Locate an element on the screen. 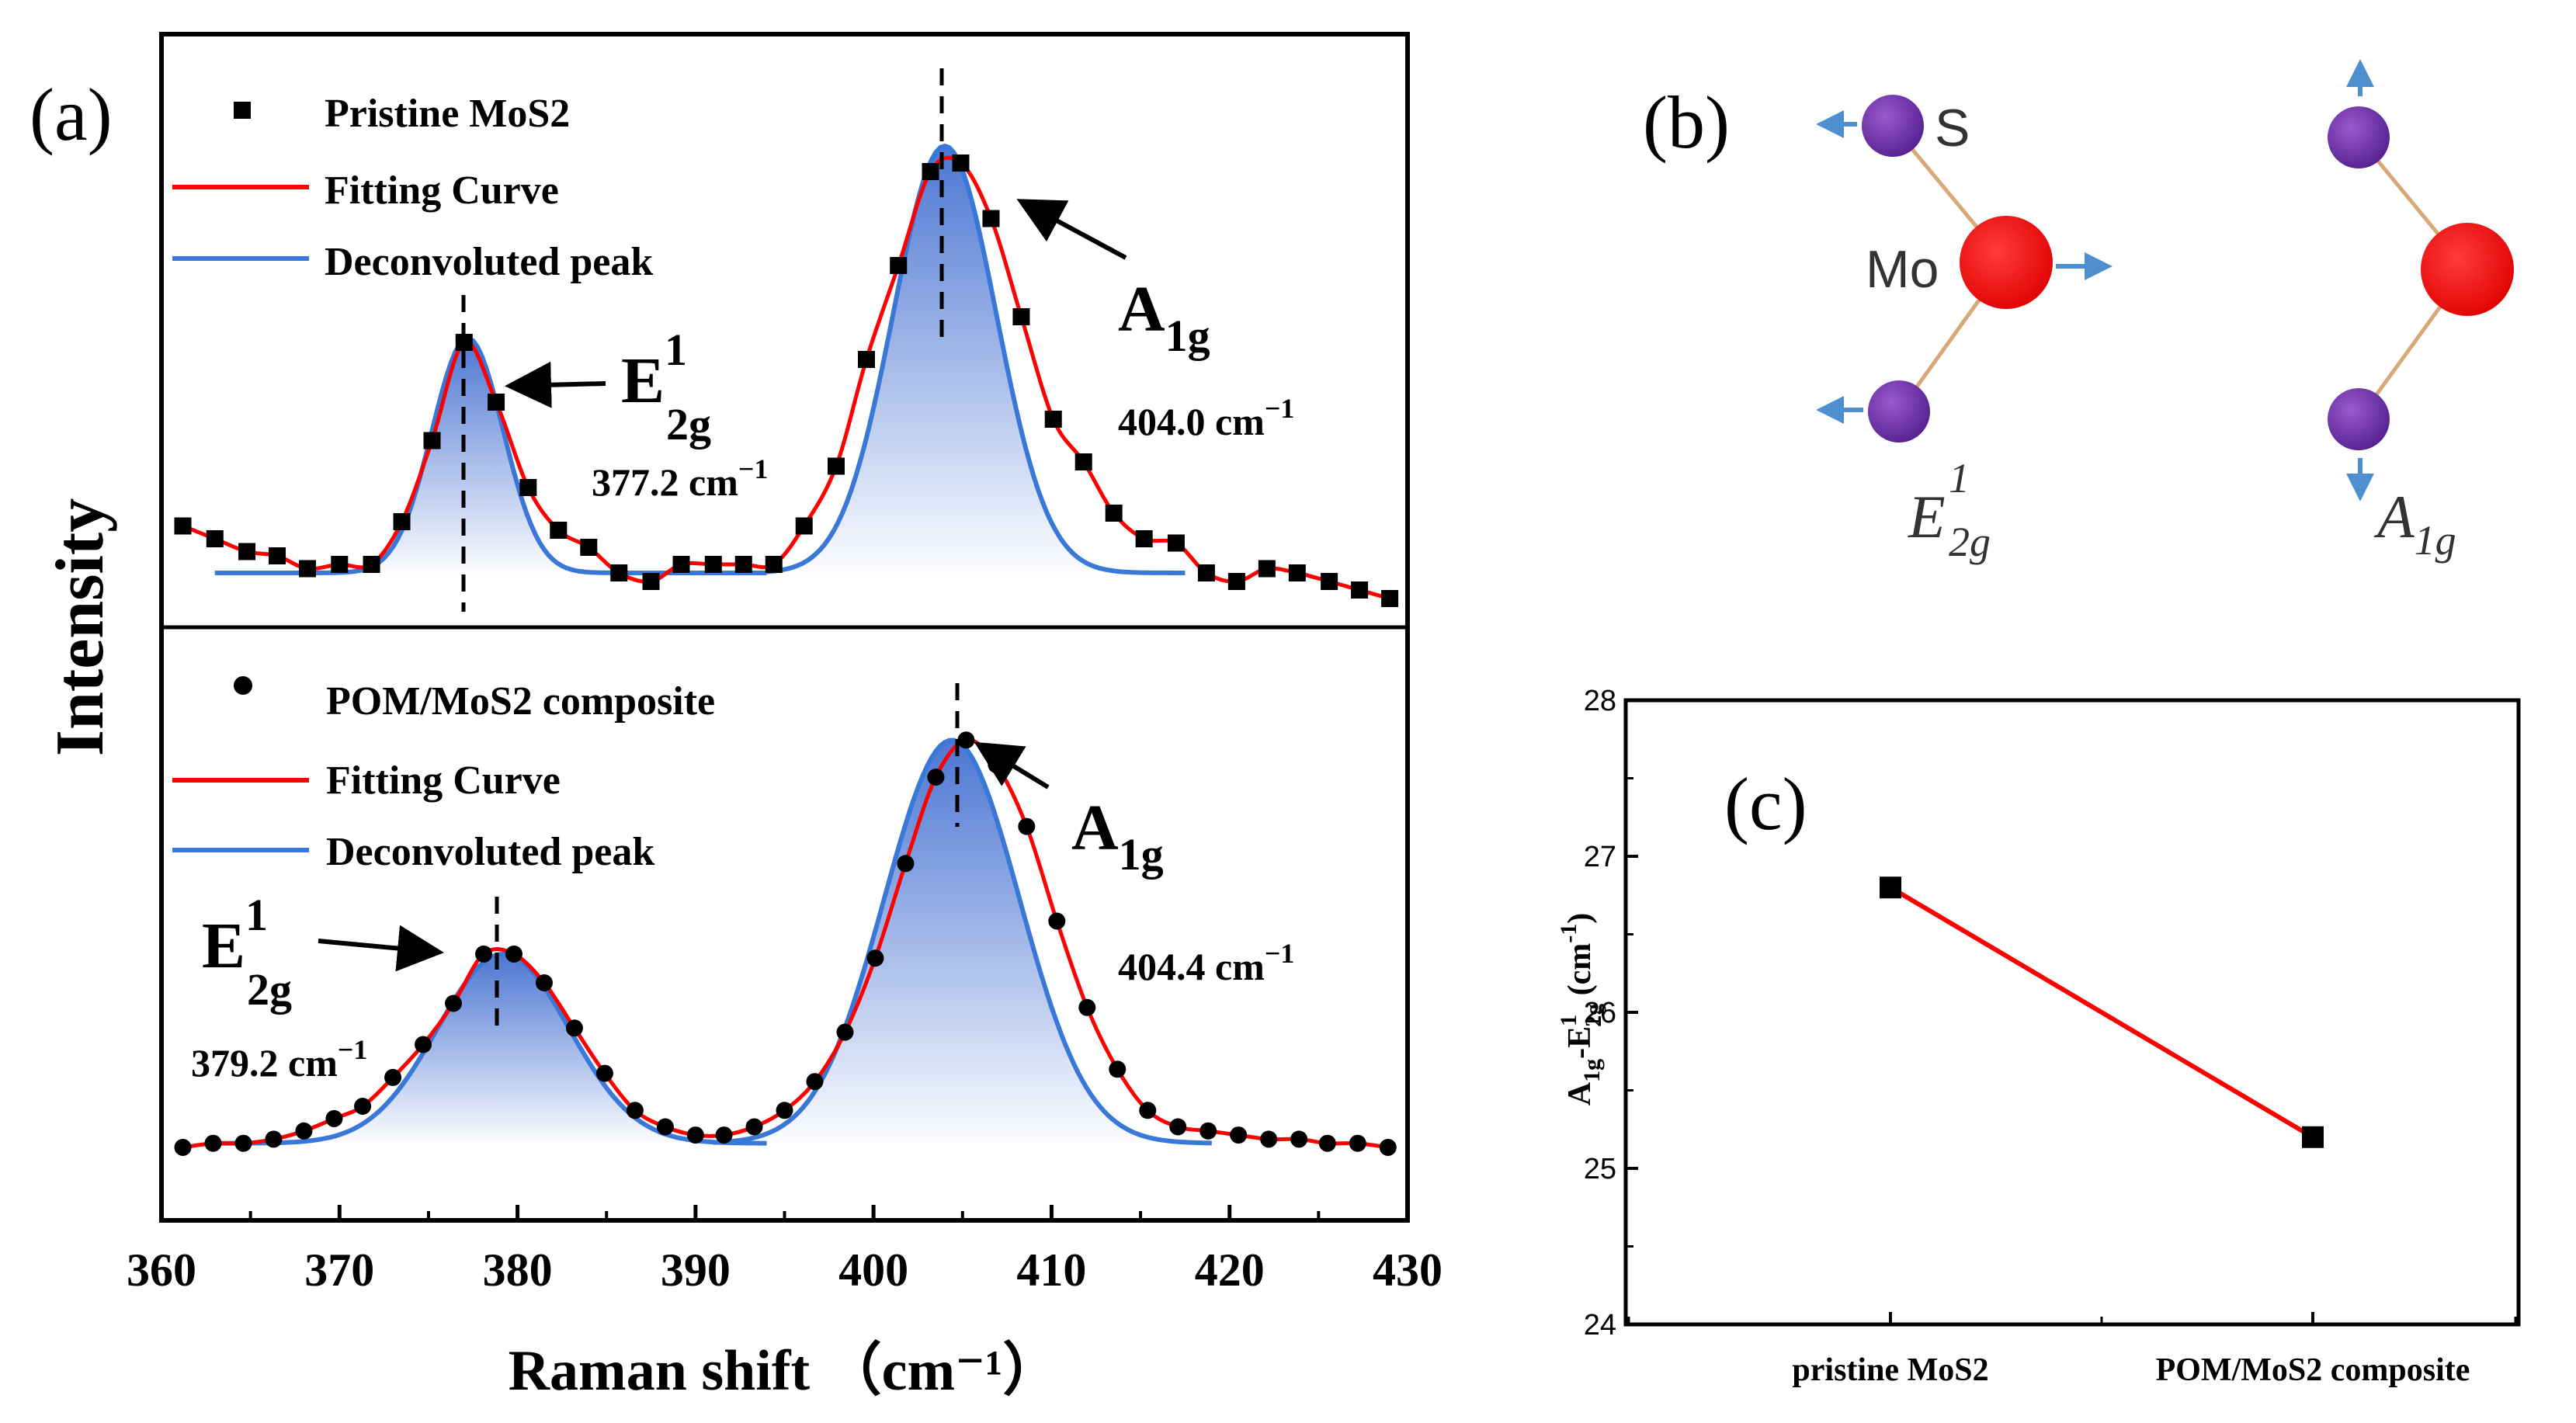  panel-b-diagram: (b) S Mo E1 2g A1g is located at coordinates (2078, 312).